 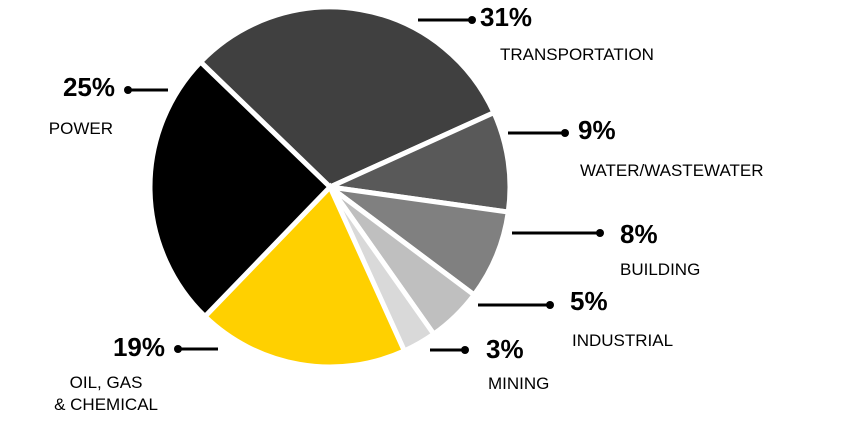 What do you see at coordinates (639, 234) in the screenshot?
I see `value-label: 8%` at bounding box center [639, 234].